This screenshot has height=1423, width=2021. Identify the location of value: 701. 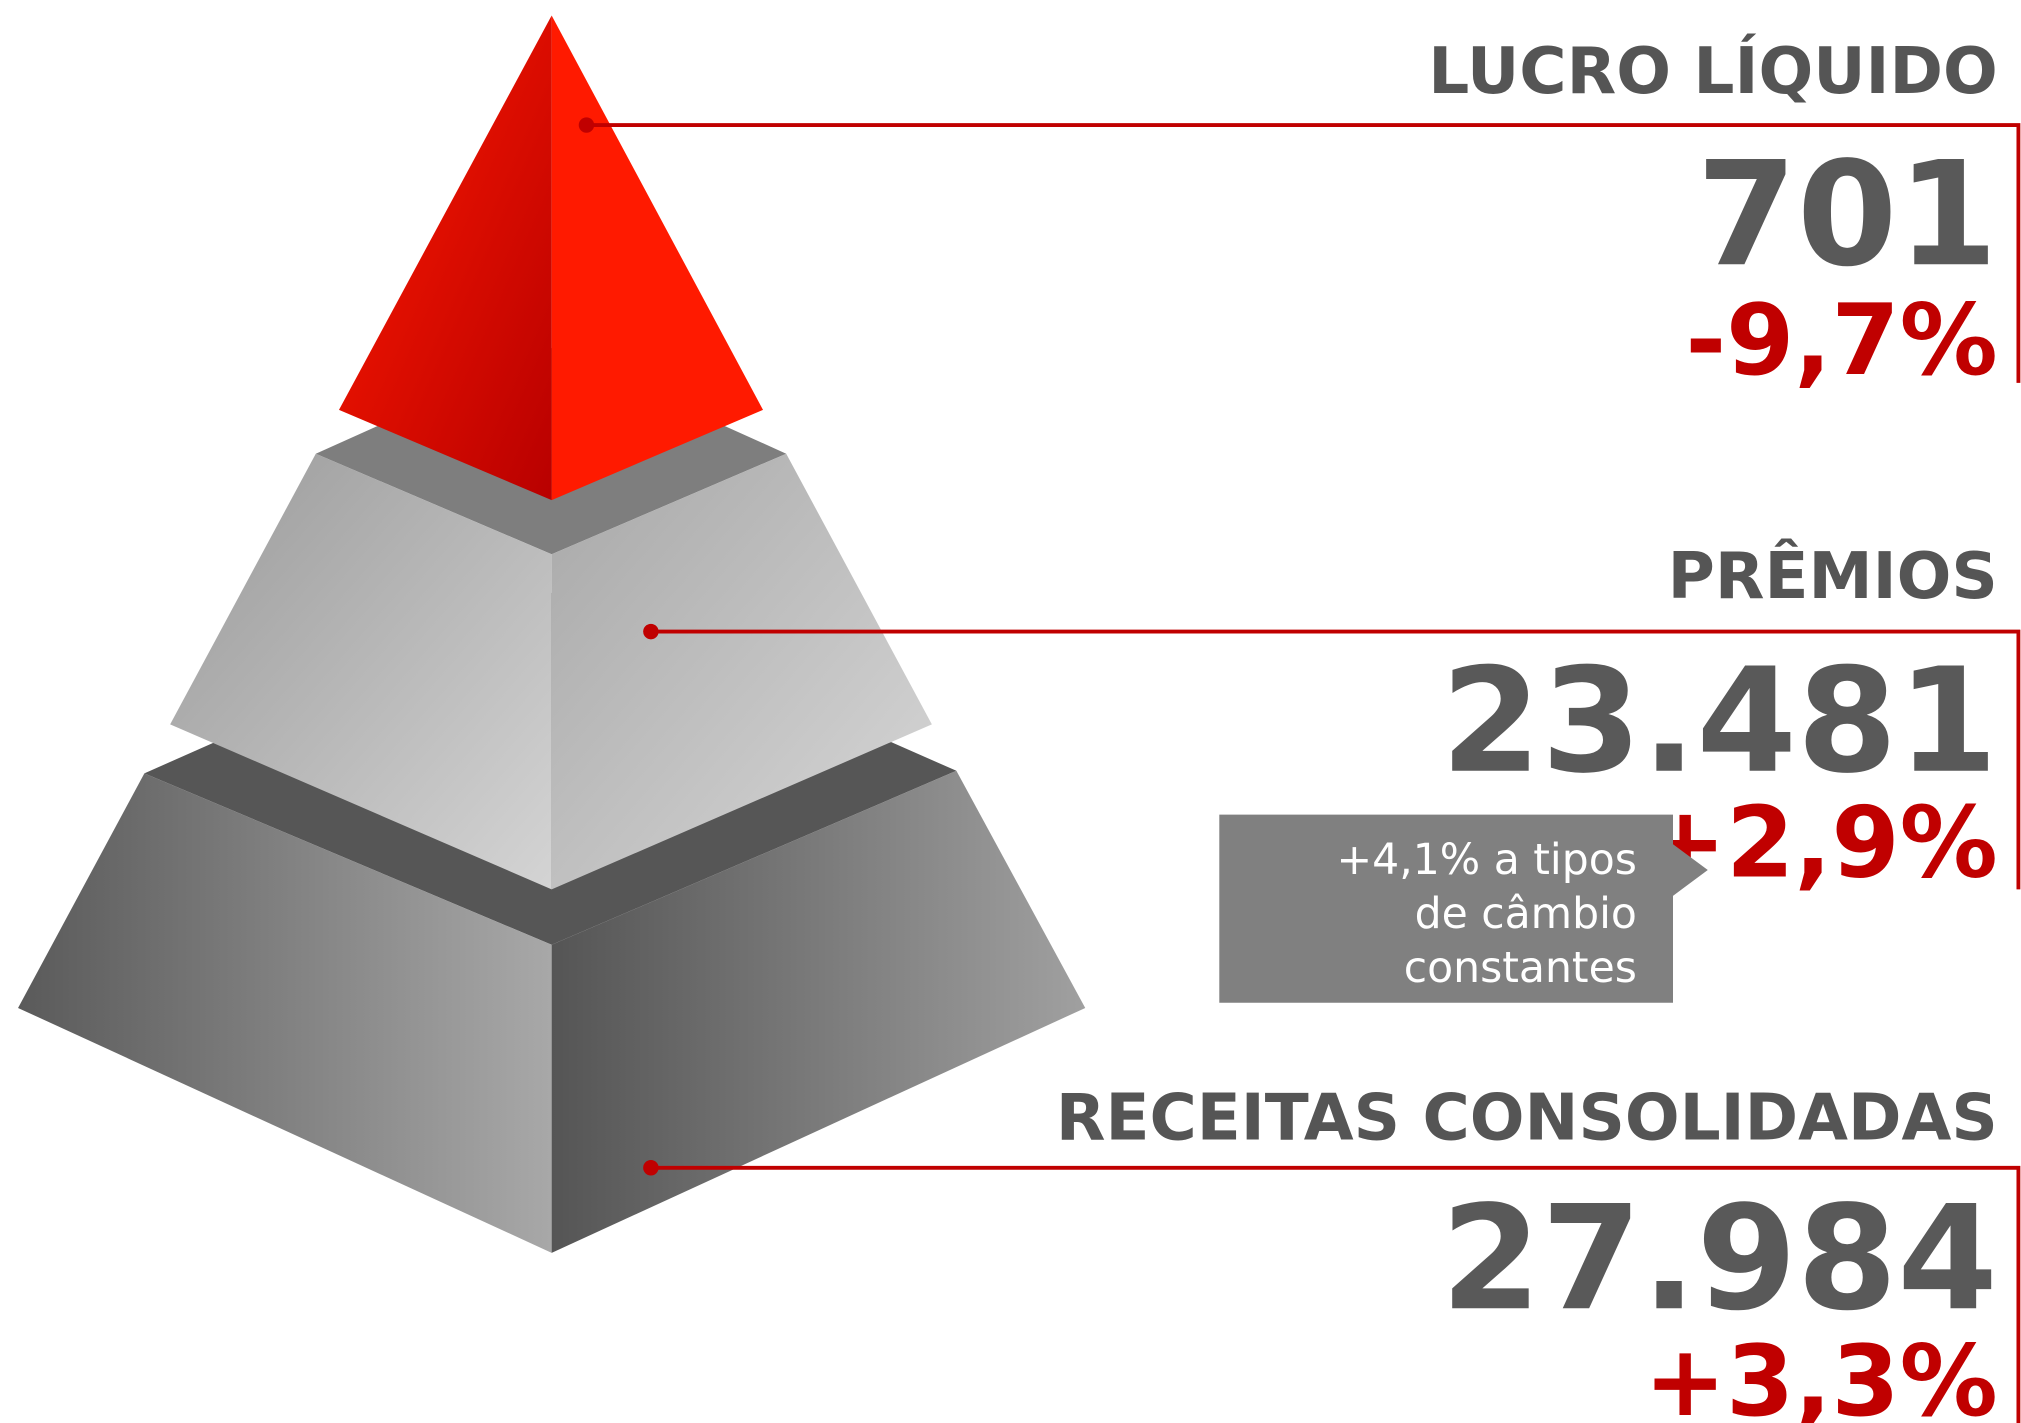
(1846, 215).